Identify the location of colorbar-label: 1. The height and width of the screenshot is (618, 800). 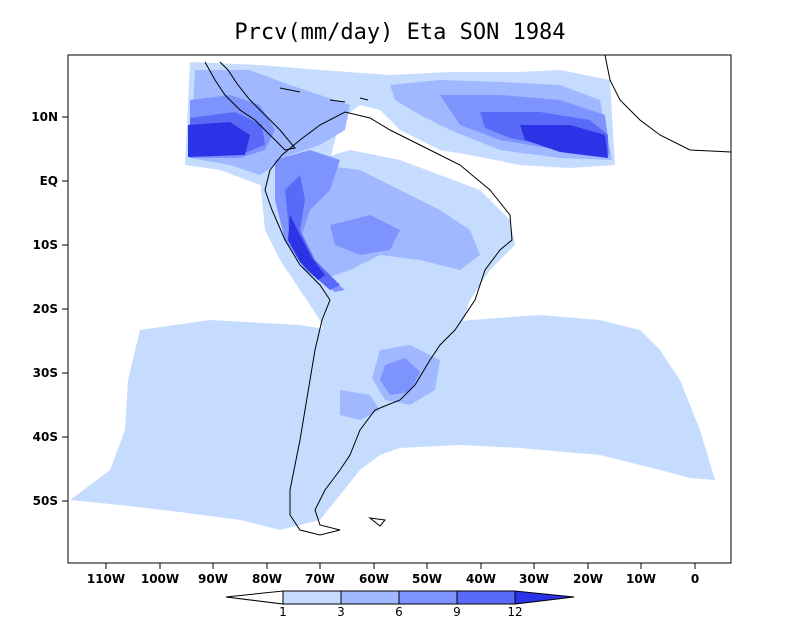
(283, 611).